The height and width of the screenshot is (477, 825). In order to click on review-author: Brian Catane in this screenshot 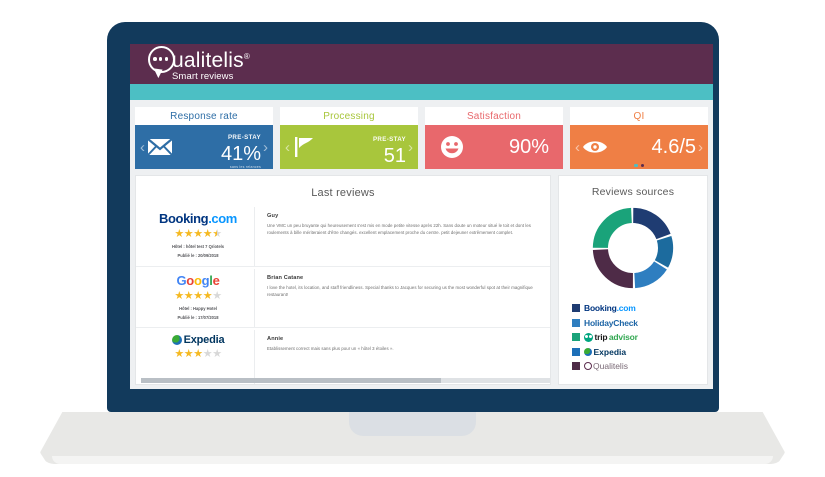, I will do `click(285, 278)`.